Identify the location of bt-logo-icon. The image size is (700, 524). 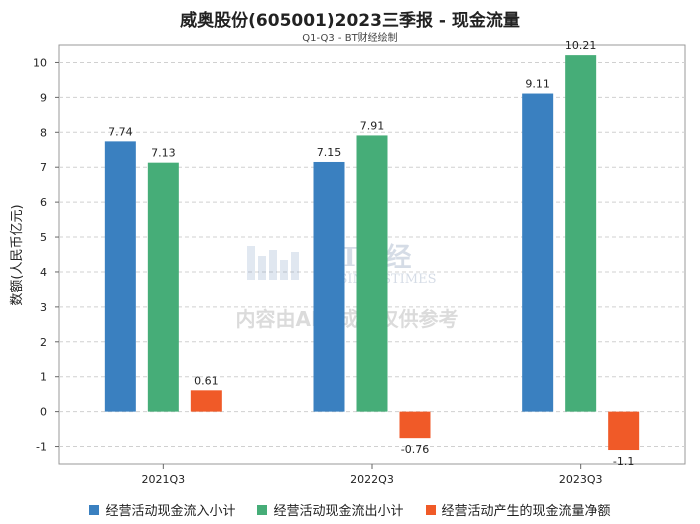
(273, 263).